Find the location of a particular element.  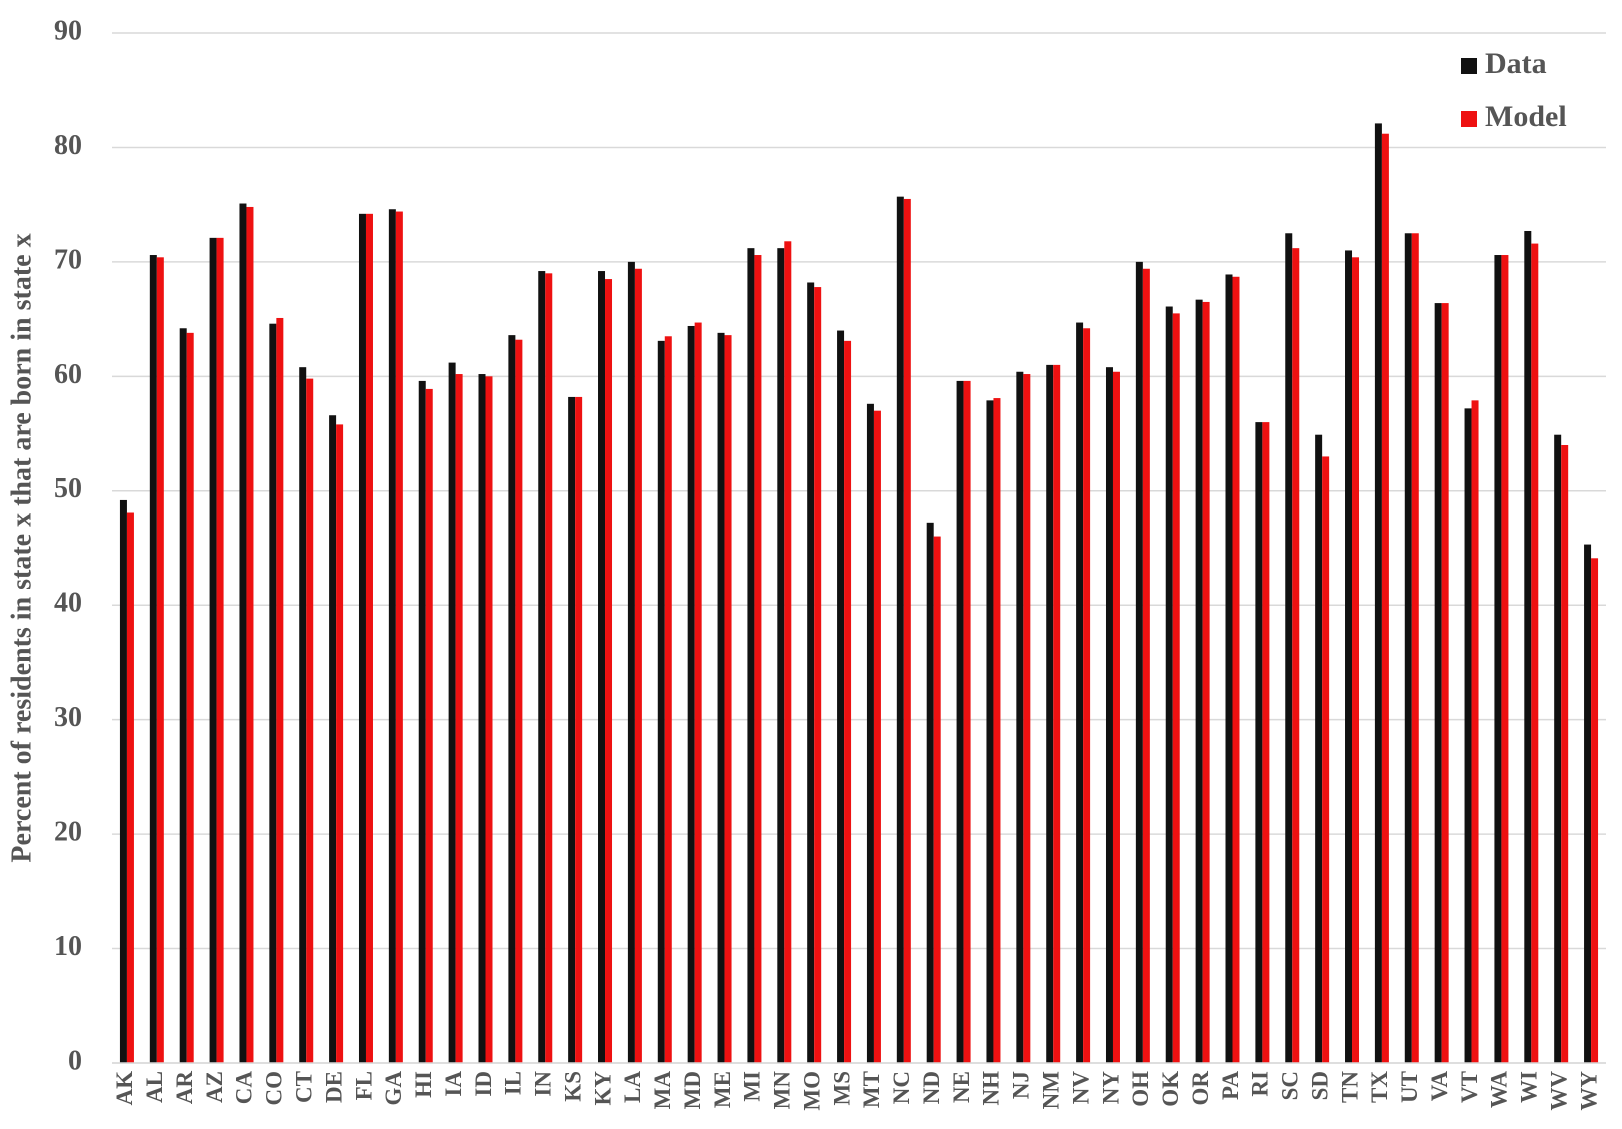

x-tick-label: DE is located at coordinates (333, 1087).